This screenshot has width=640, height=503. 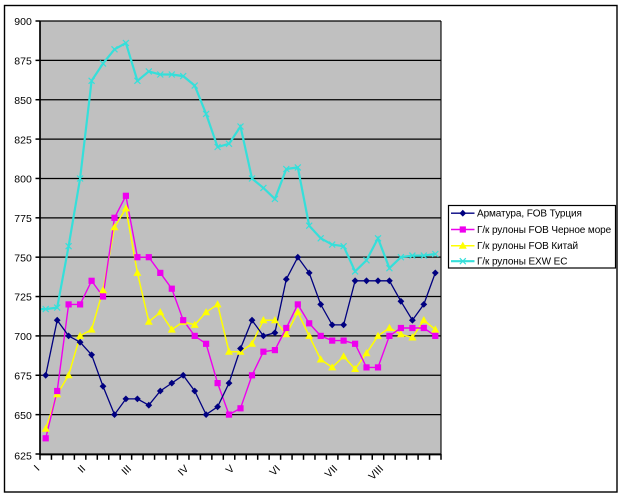 I want to click on svg-text: 700, so click(x=23, y=337).